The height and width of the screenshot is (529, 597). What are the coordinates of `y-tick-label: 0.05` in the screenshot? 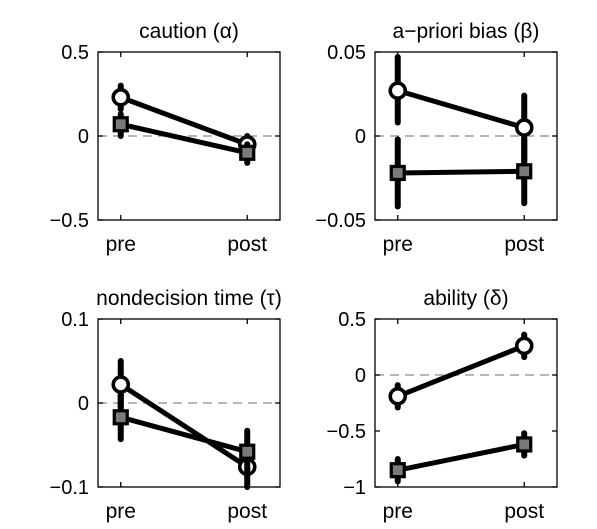 It's located at (346, 53).